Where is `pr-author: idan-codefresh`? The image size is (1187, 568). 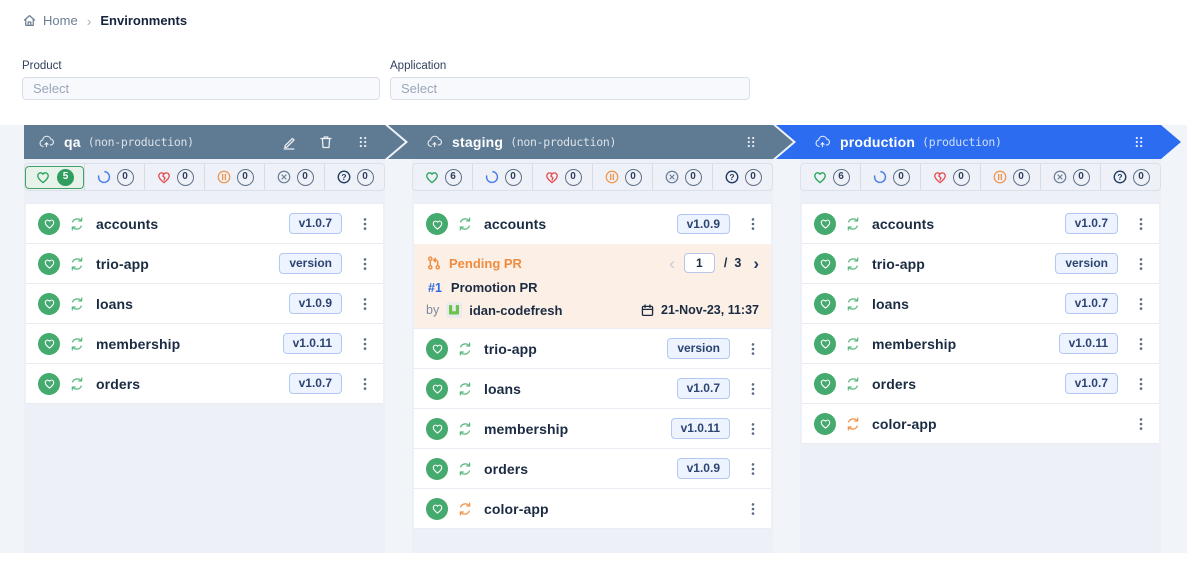 pr-author: idan-codefresh is located at coordinates (516, 310).